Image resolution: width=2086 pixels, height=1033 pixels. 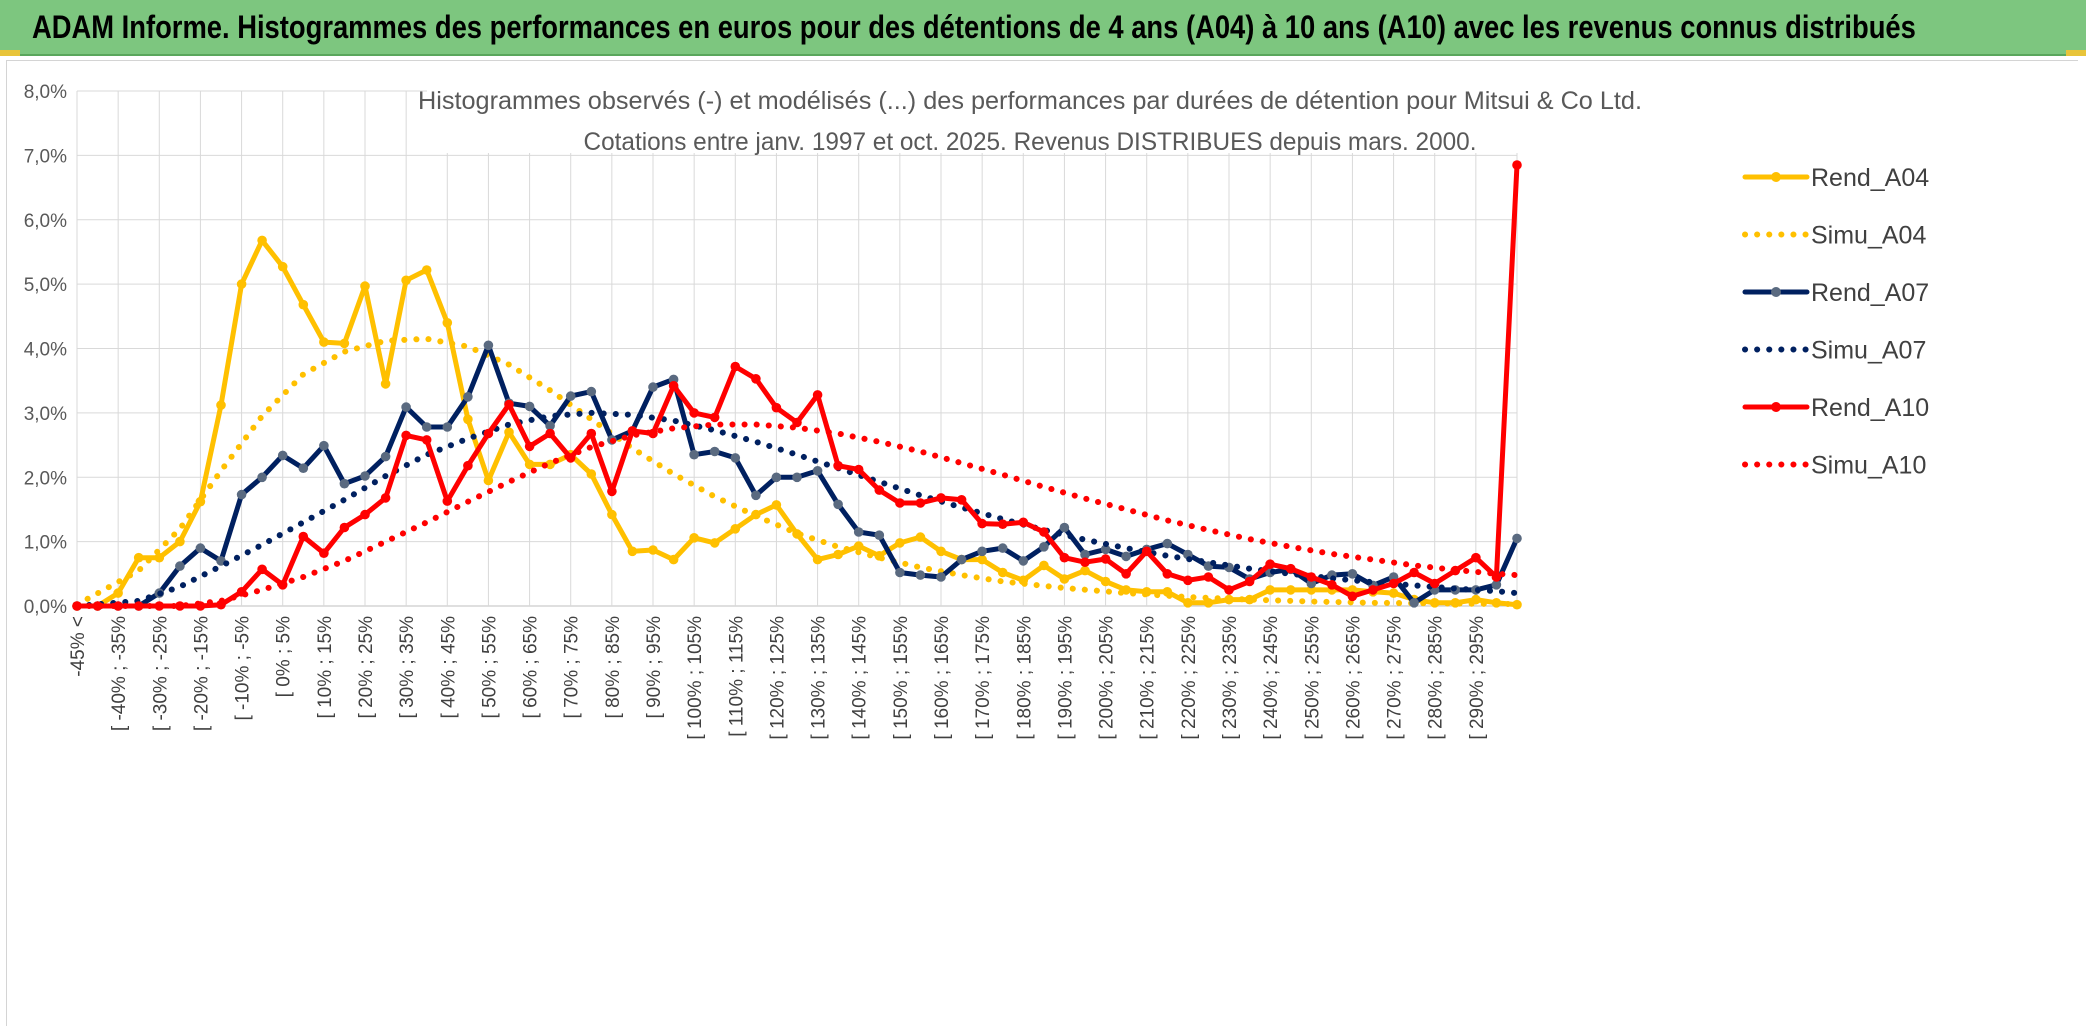 I want to click on legend-label: Rend_A04, so click(x=1870, y=178).